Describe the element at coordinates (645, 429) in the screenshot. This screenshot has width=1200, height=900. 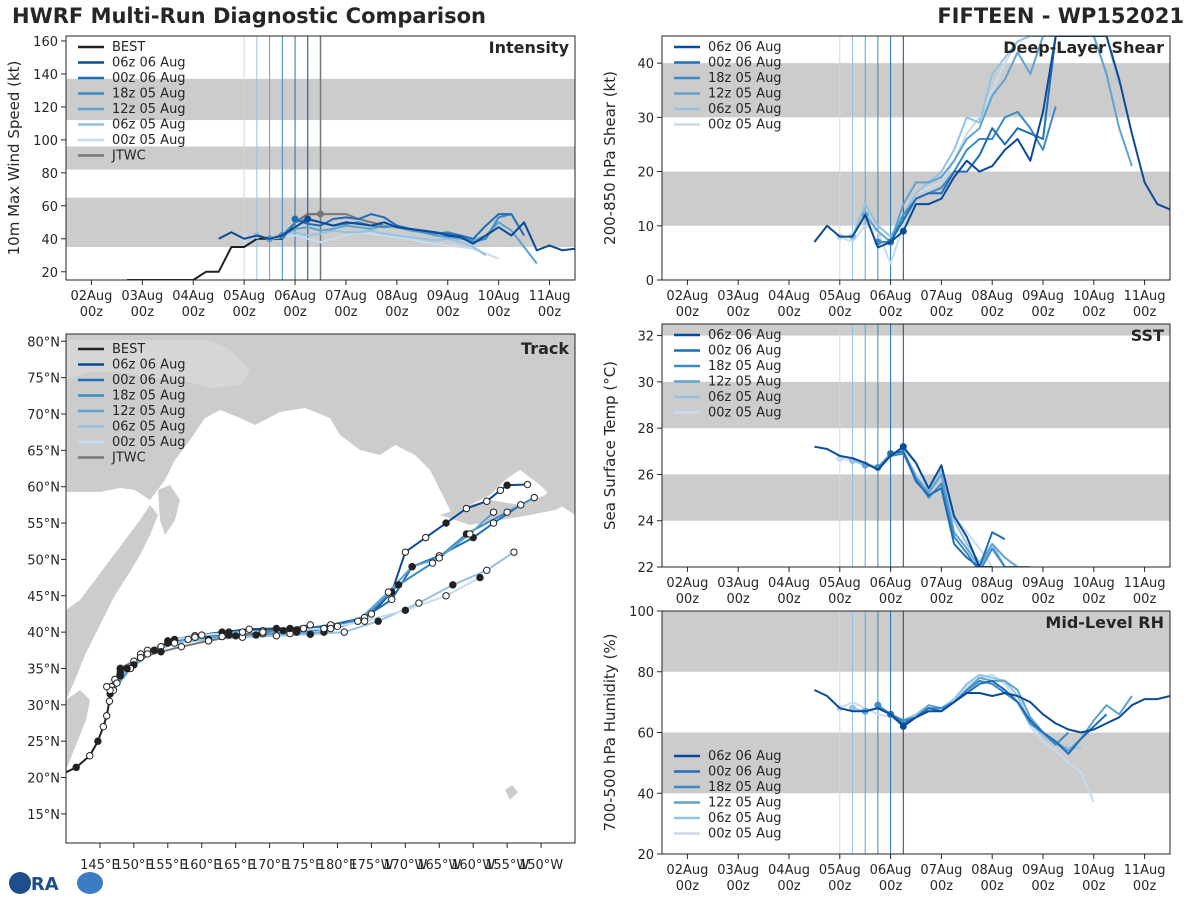
I see `y-tick-label: 28` at that location.